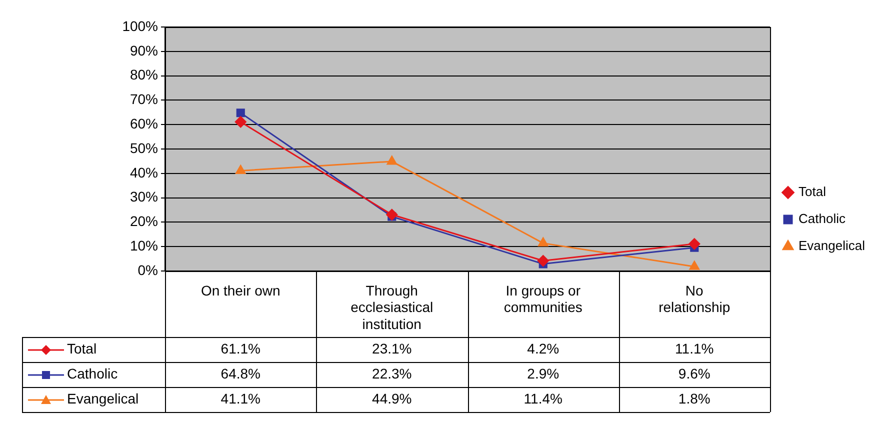 The width and height of the screenshot is (889, 432). What do you see at coordinates (144, 196) in the screenshot?
I see `y-tick-label: 30%` at bounding box center [144, 196].